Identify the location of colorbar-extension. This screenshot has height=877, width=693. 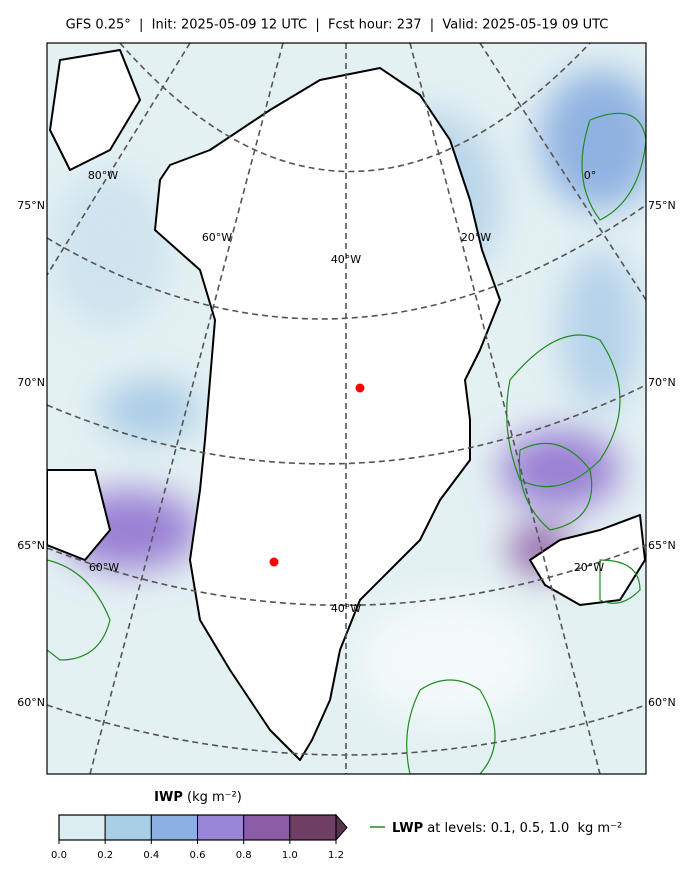
(341, 827).